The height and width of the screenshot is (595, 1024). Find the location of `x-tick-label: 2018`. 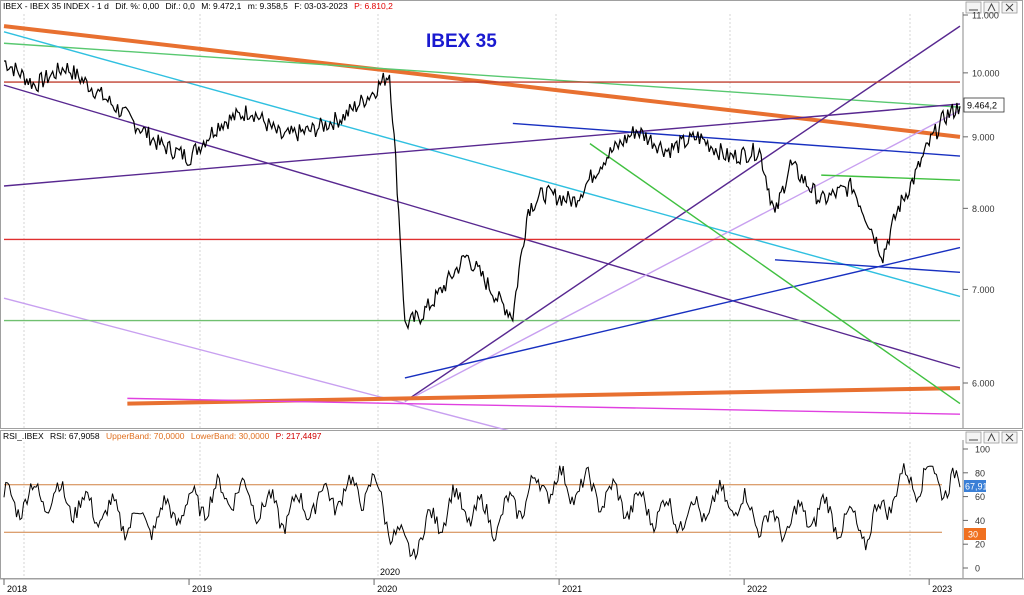

x-tick-label: 2018 is located at coordinates (17, 589).